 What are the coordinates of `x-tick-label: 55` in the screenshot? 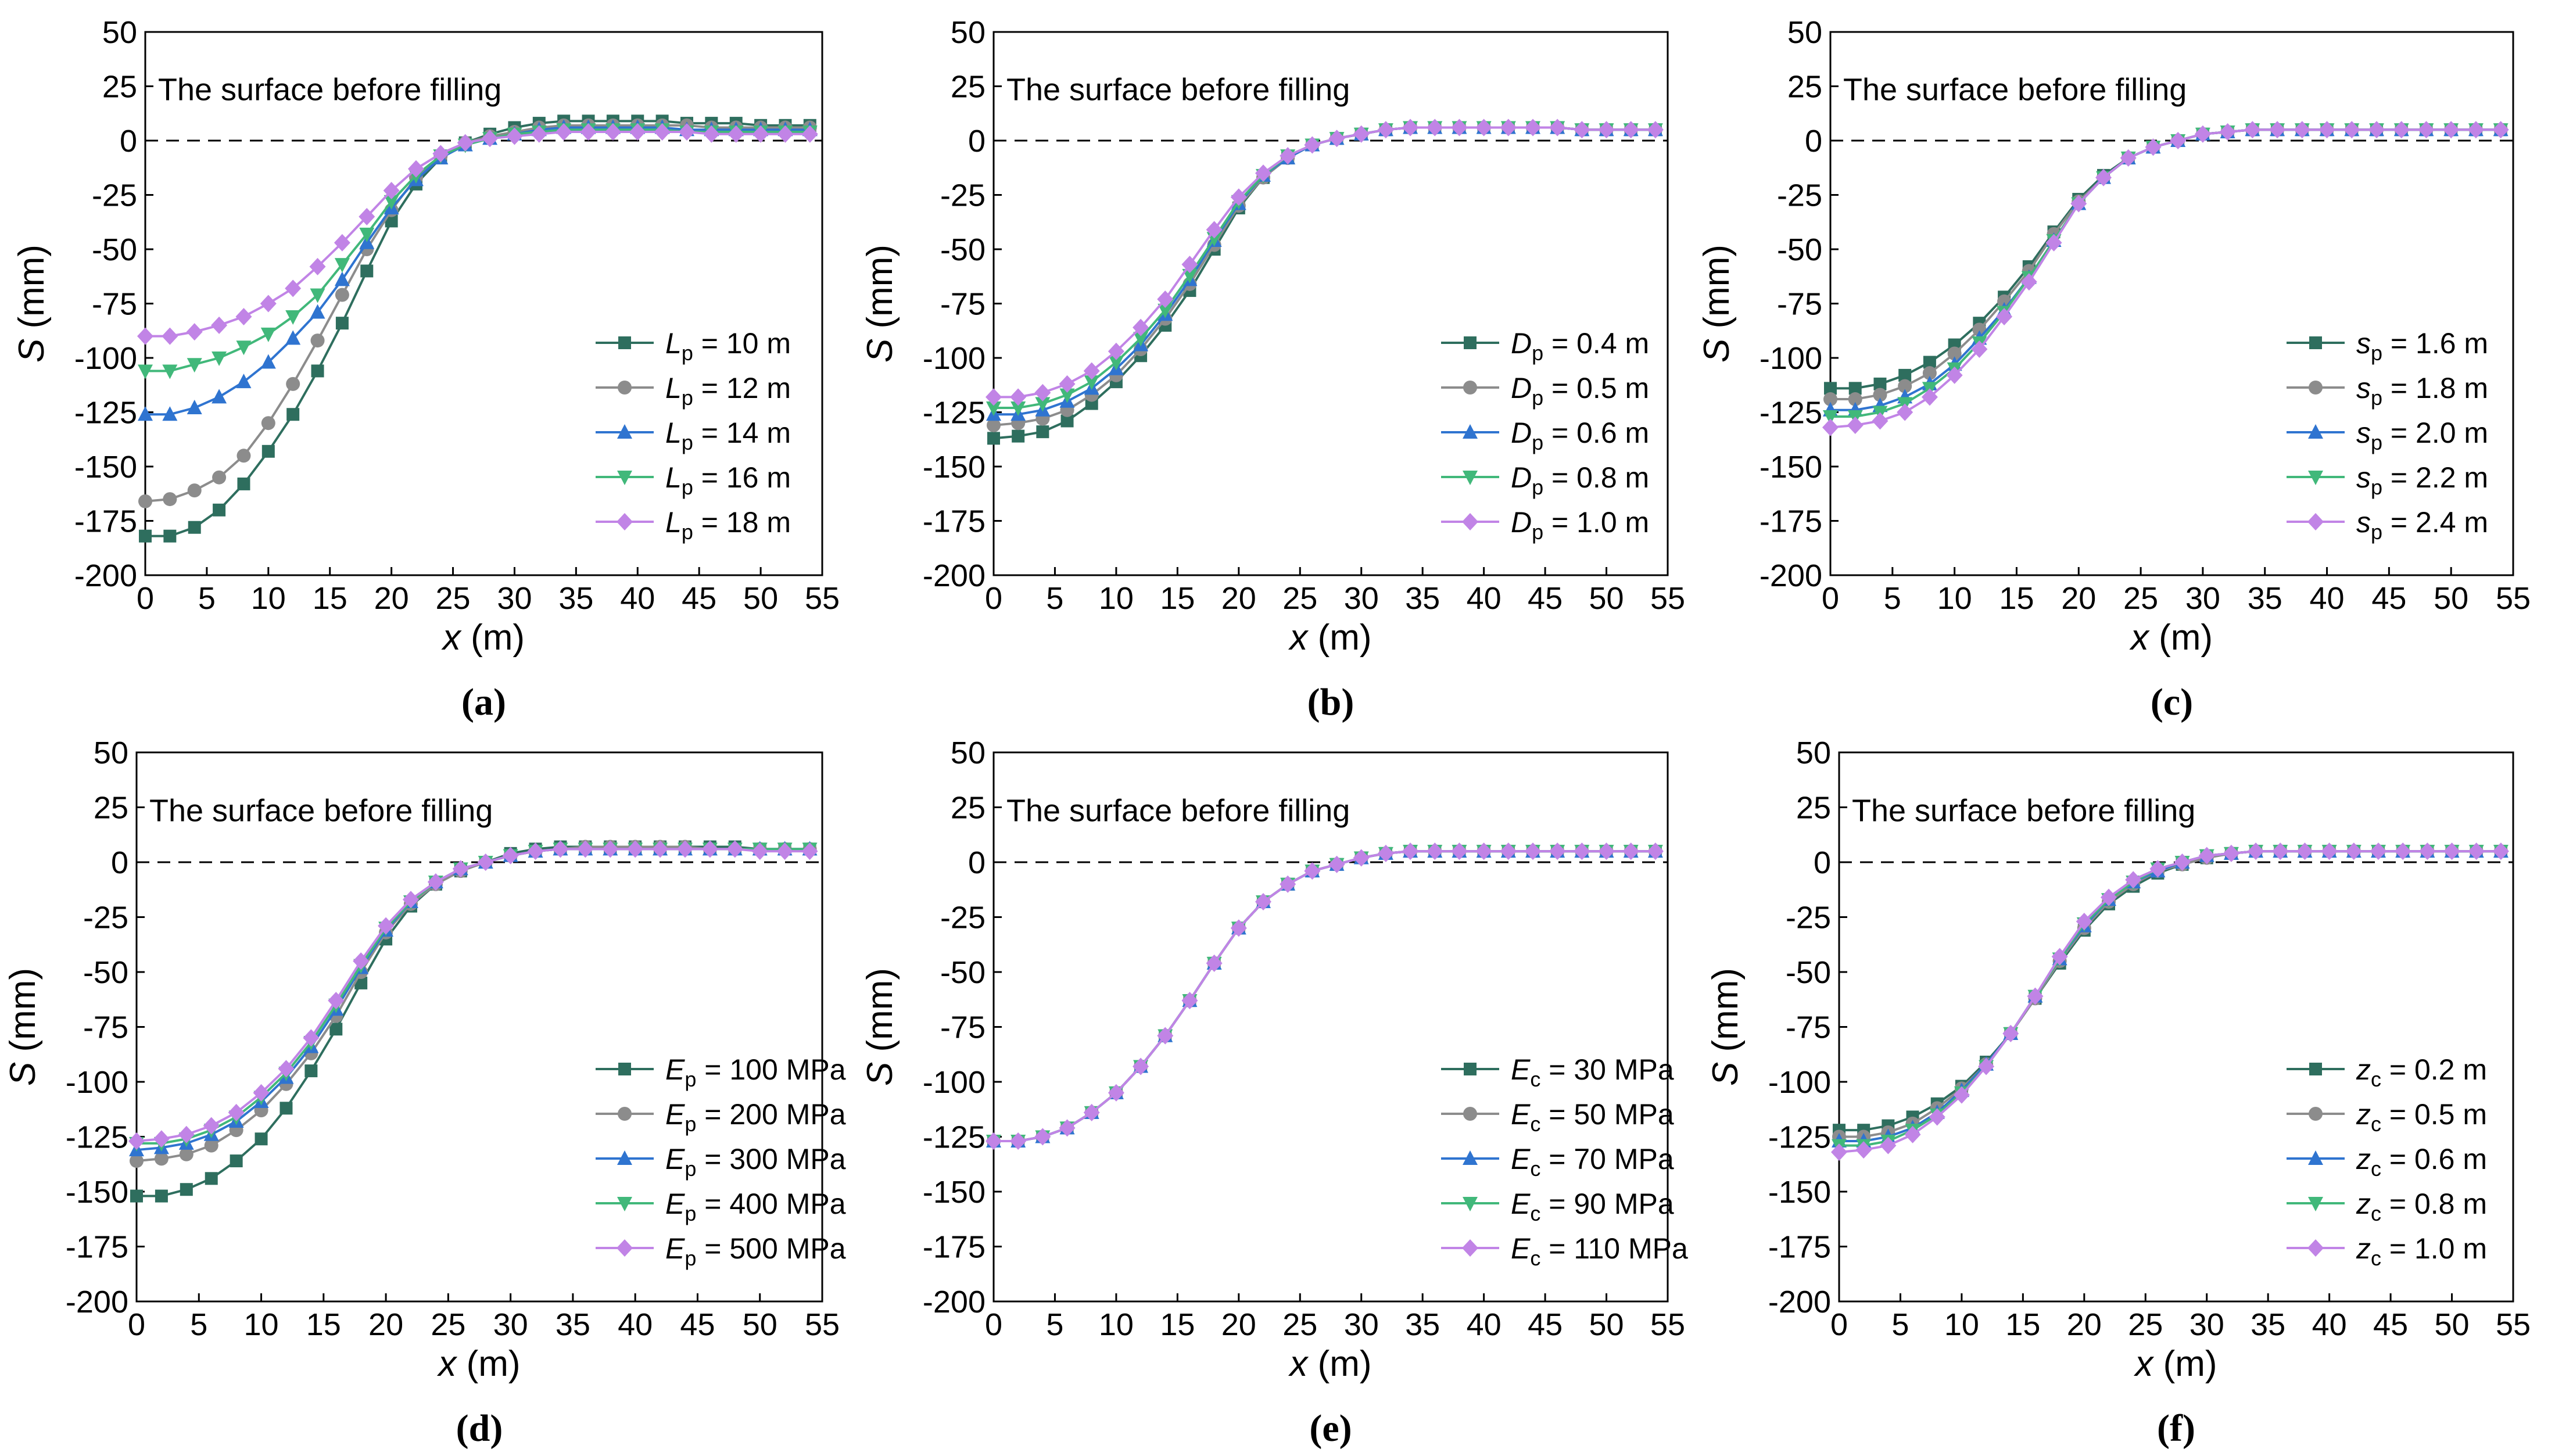 It's located at (1667, 1325).